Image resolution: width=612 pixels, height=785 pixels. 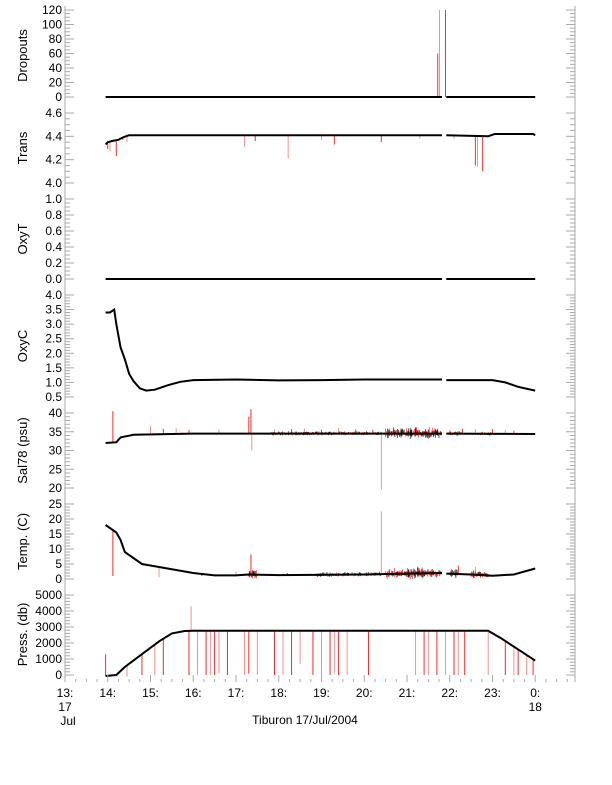 I want to click on y-tick-label: 80, so click(x=56, y=39).